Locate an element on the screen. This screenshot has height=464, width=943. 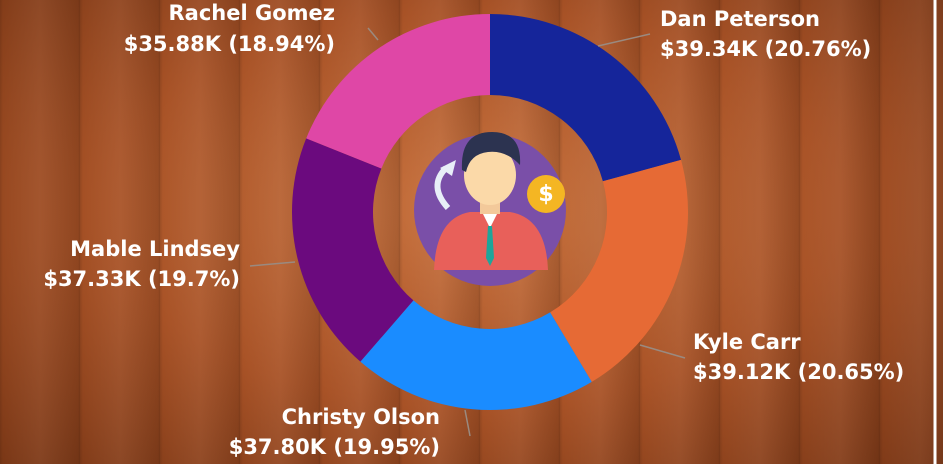
slice-value: $37.80K (19.95%) is located at coordinates (334, 447).